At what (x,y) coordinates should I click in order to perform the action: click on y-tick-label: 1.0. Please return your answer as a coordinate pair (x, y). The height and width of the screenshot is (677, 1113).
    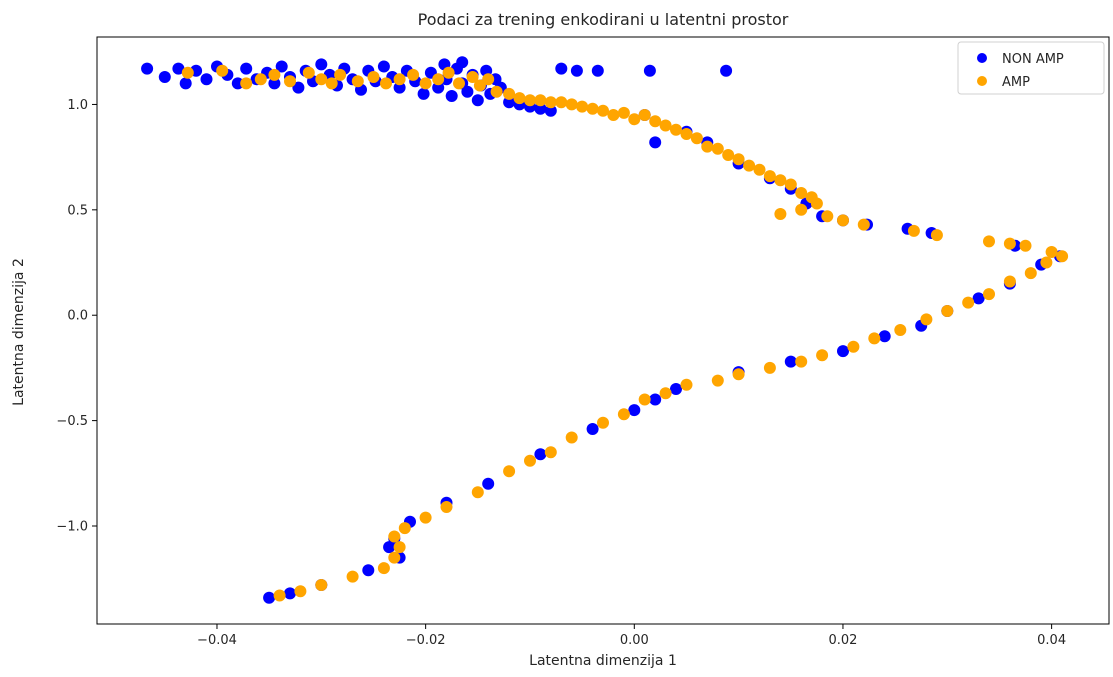
    Looking at the image, I should click on (77, 105).